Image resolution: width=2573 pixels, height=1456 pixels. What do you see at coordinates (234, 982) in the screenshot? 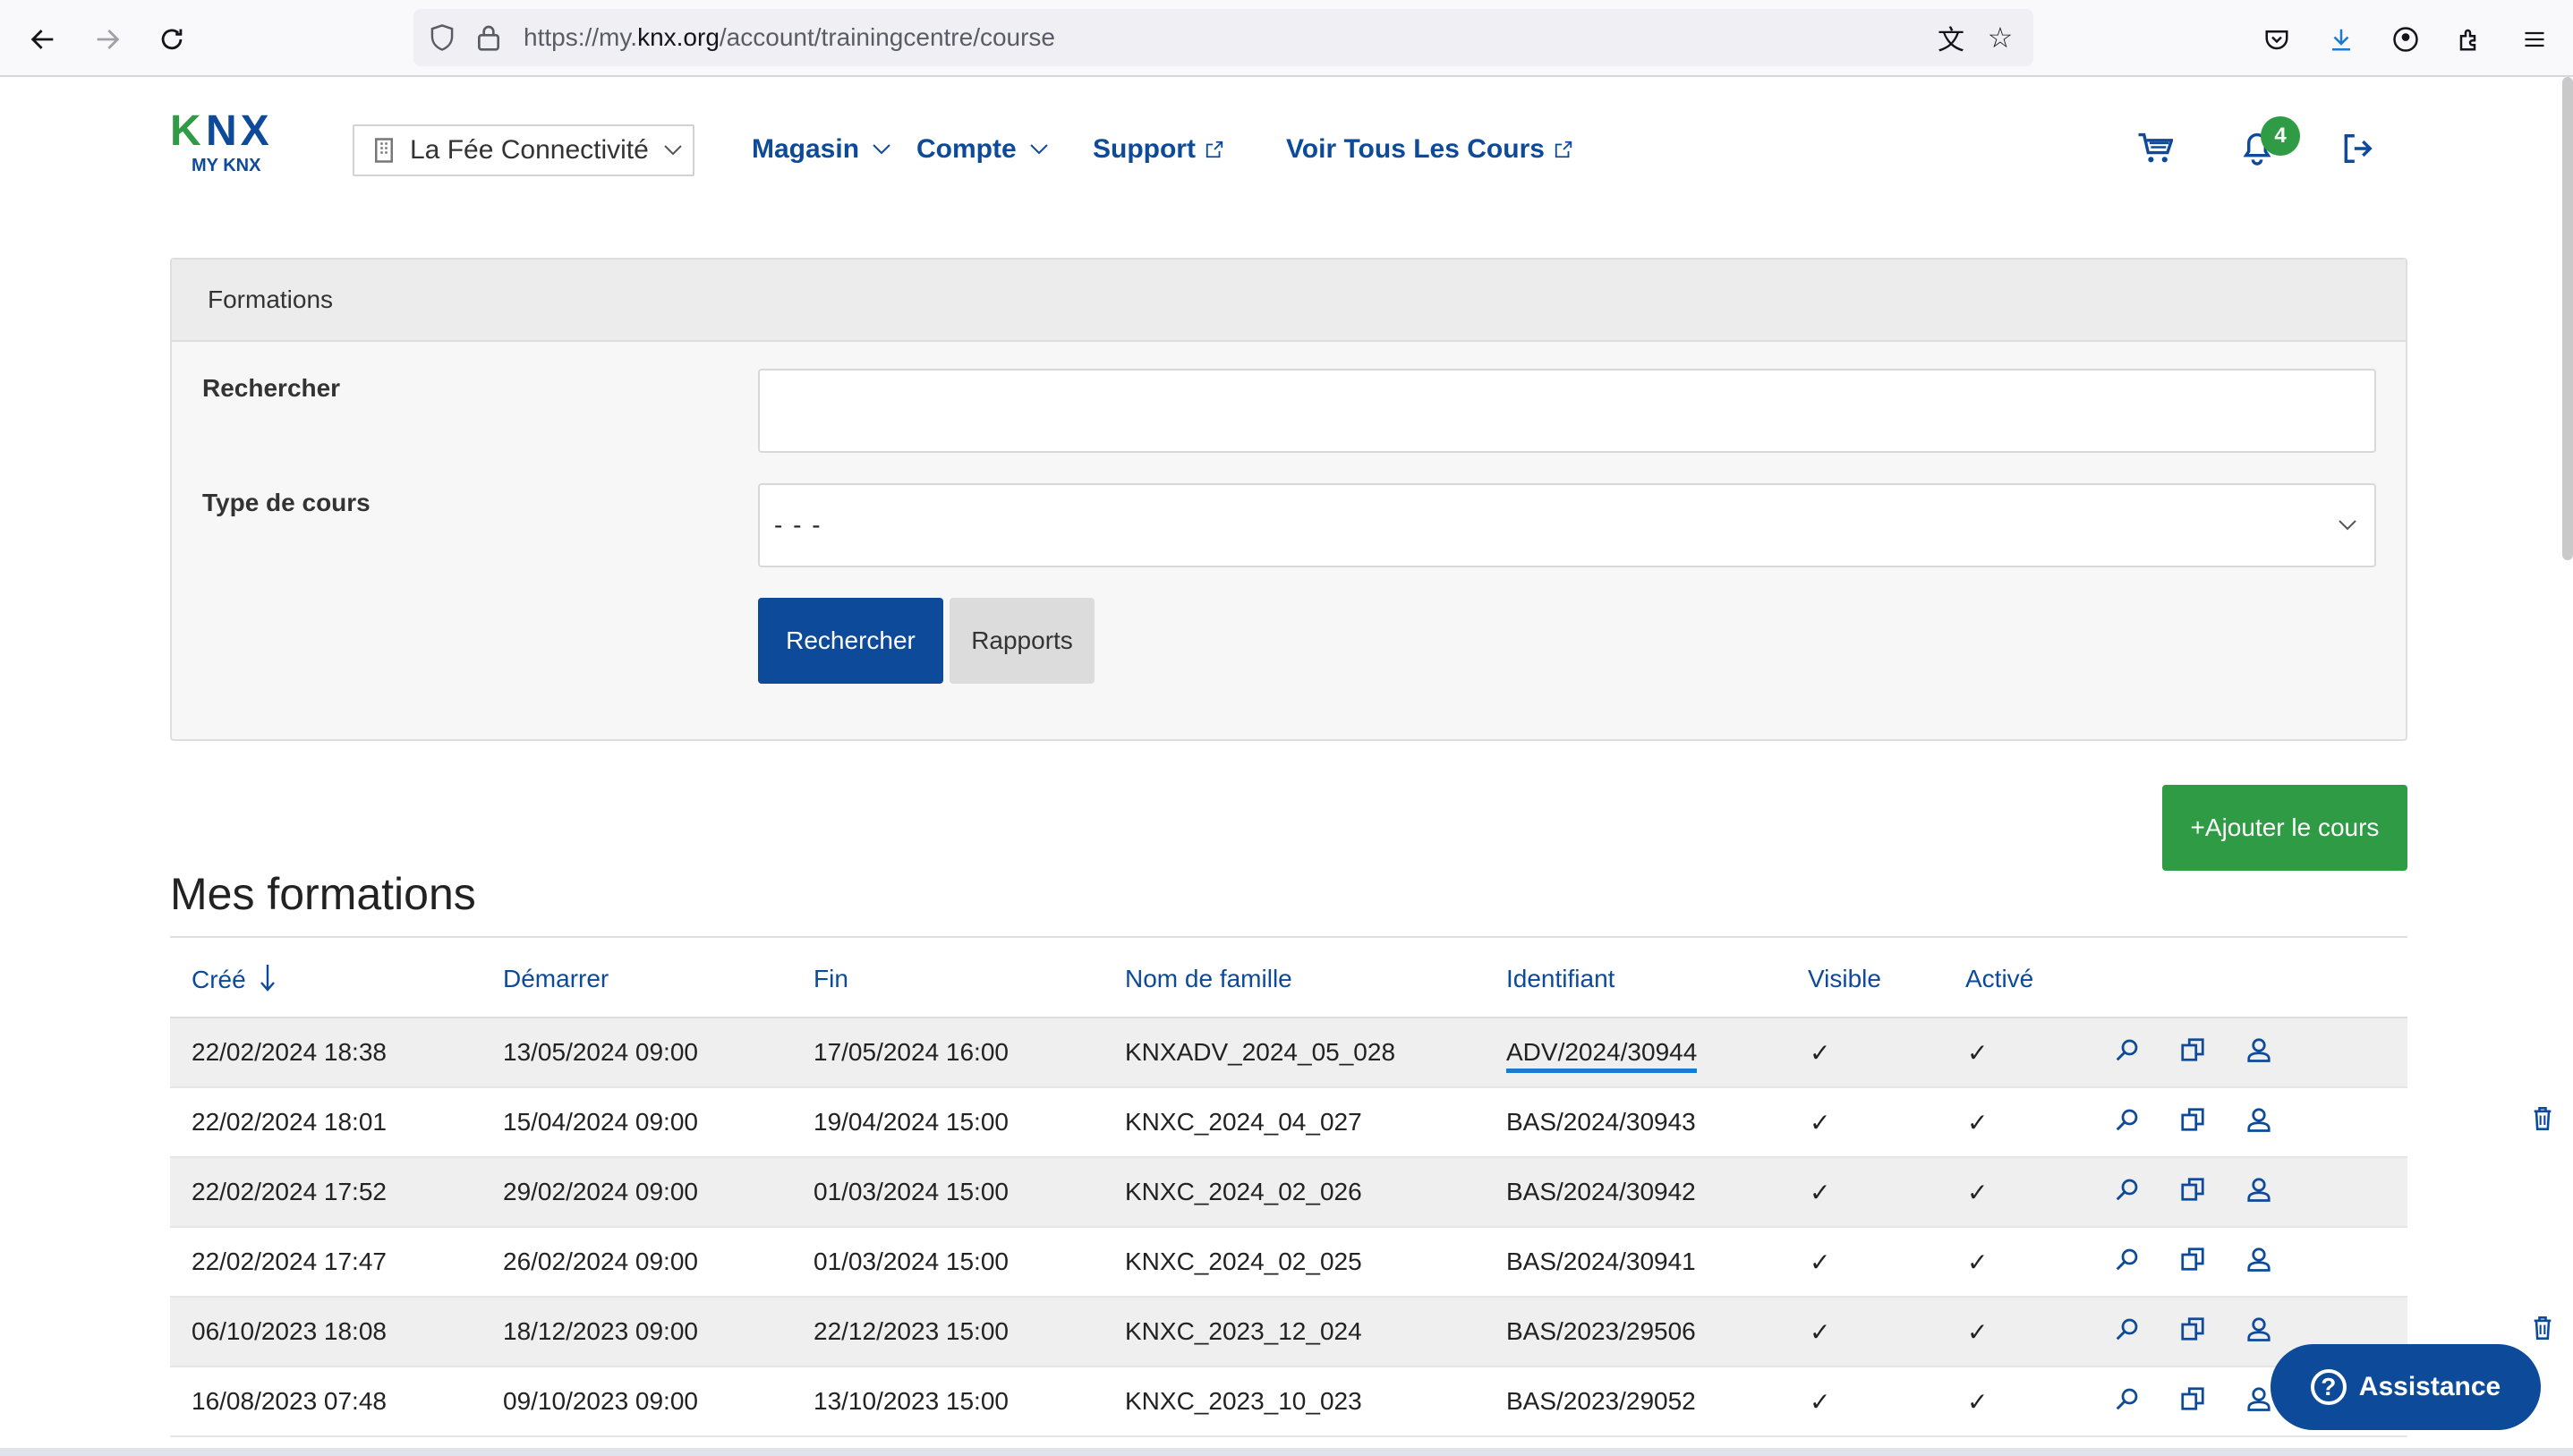
I see `column-created: Créé` at bounding box center [234, 982].